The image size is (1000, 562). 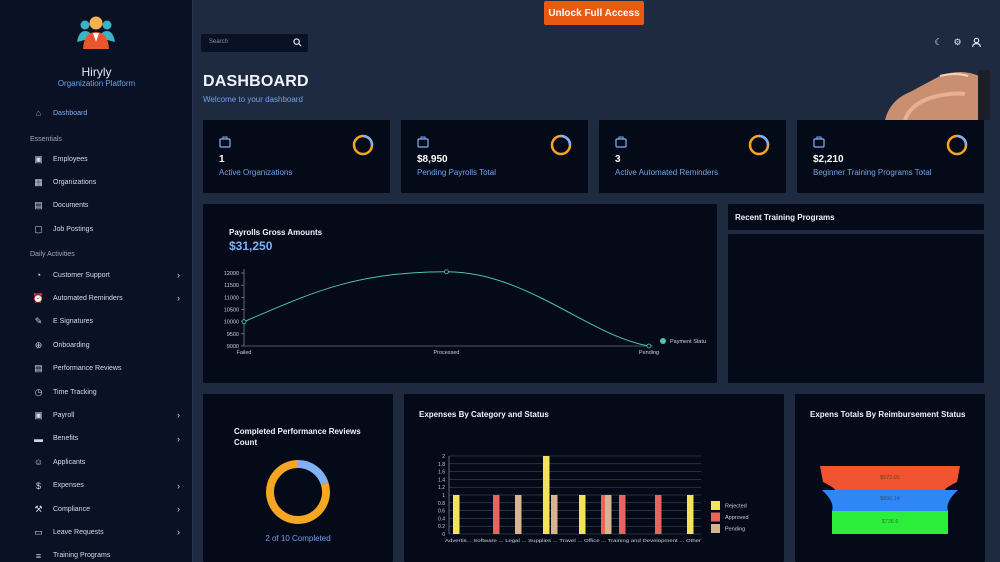 I want to click on section-daily-activities: Daily Activities, so click(x=52, y=254).